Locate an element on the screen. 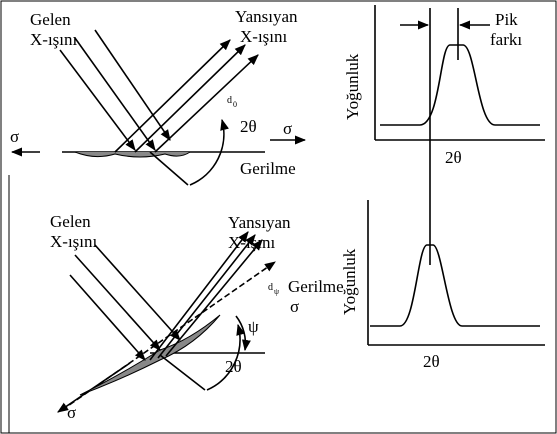 This screenshot has height=434, width=557. label: farkı is located at coordinates (506, 39).